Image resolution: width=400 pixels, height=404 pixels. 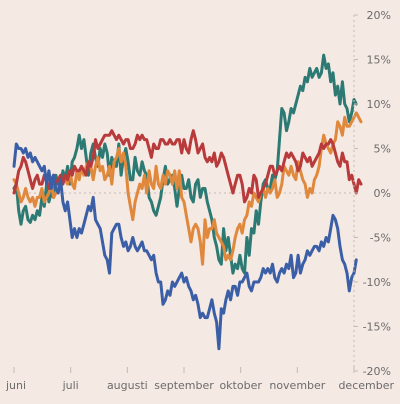 What do you see at coordinates (379, 15) in the screenshot?
I see `y-tick-label: 20%` at bounding box center [379, 15].